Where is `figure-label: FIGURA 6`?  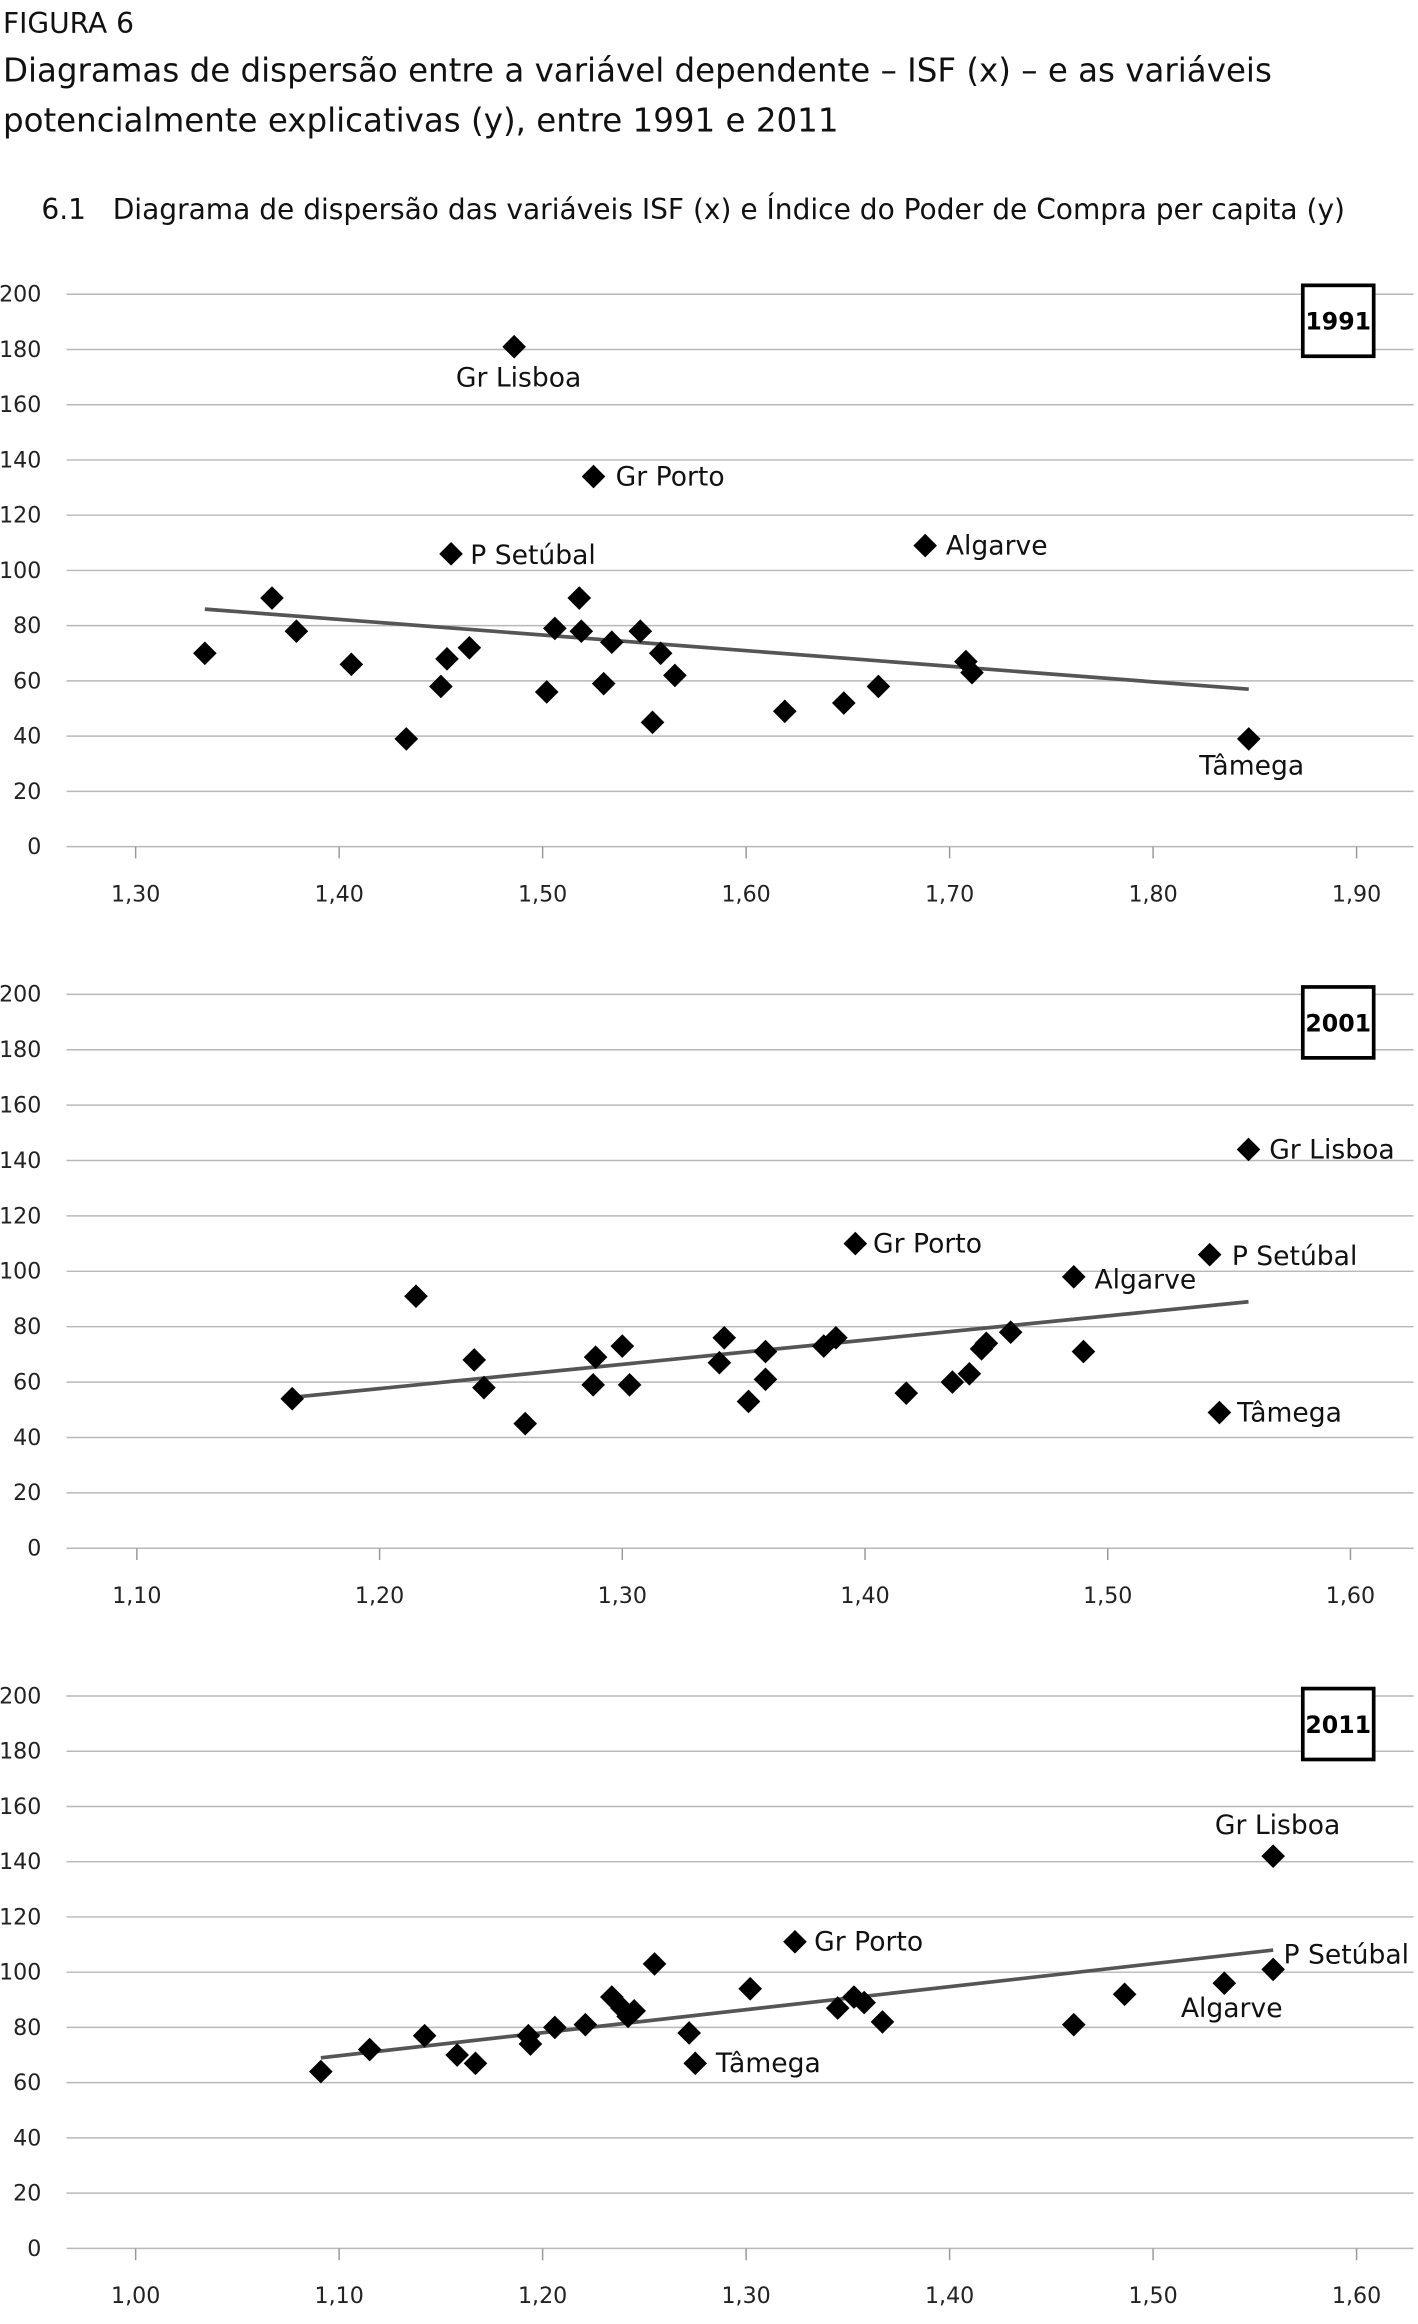 figure-label: FIGURA 6 is located at coordinates (68, 23).